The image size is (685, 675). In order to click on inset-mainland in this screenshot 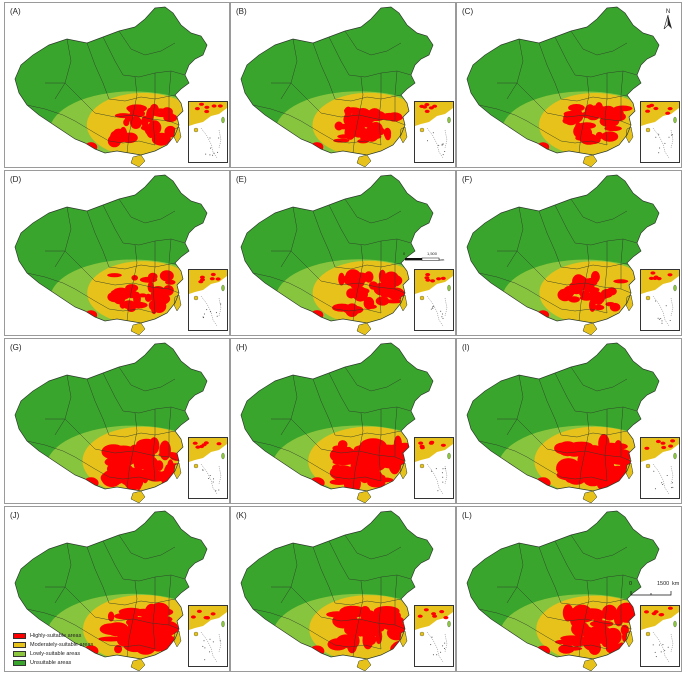, I will do `click(208, 450)`.